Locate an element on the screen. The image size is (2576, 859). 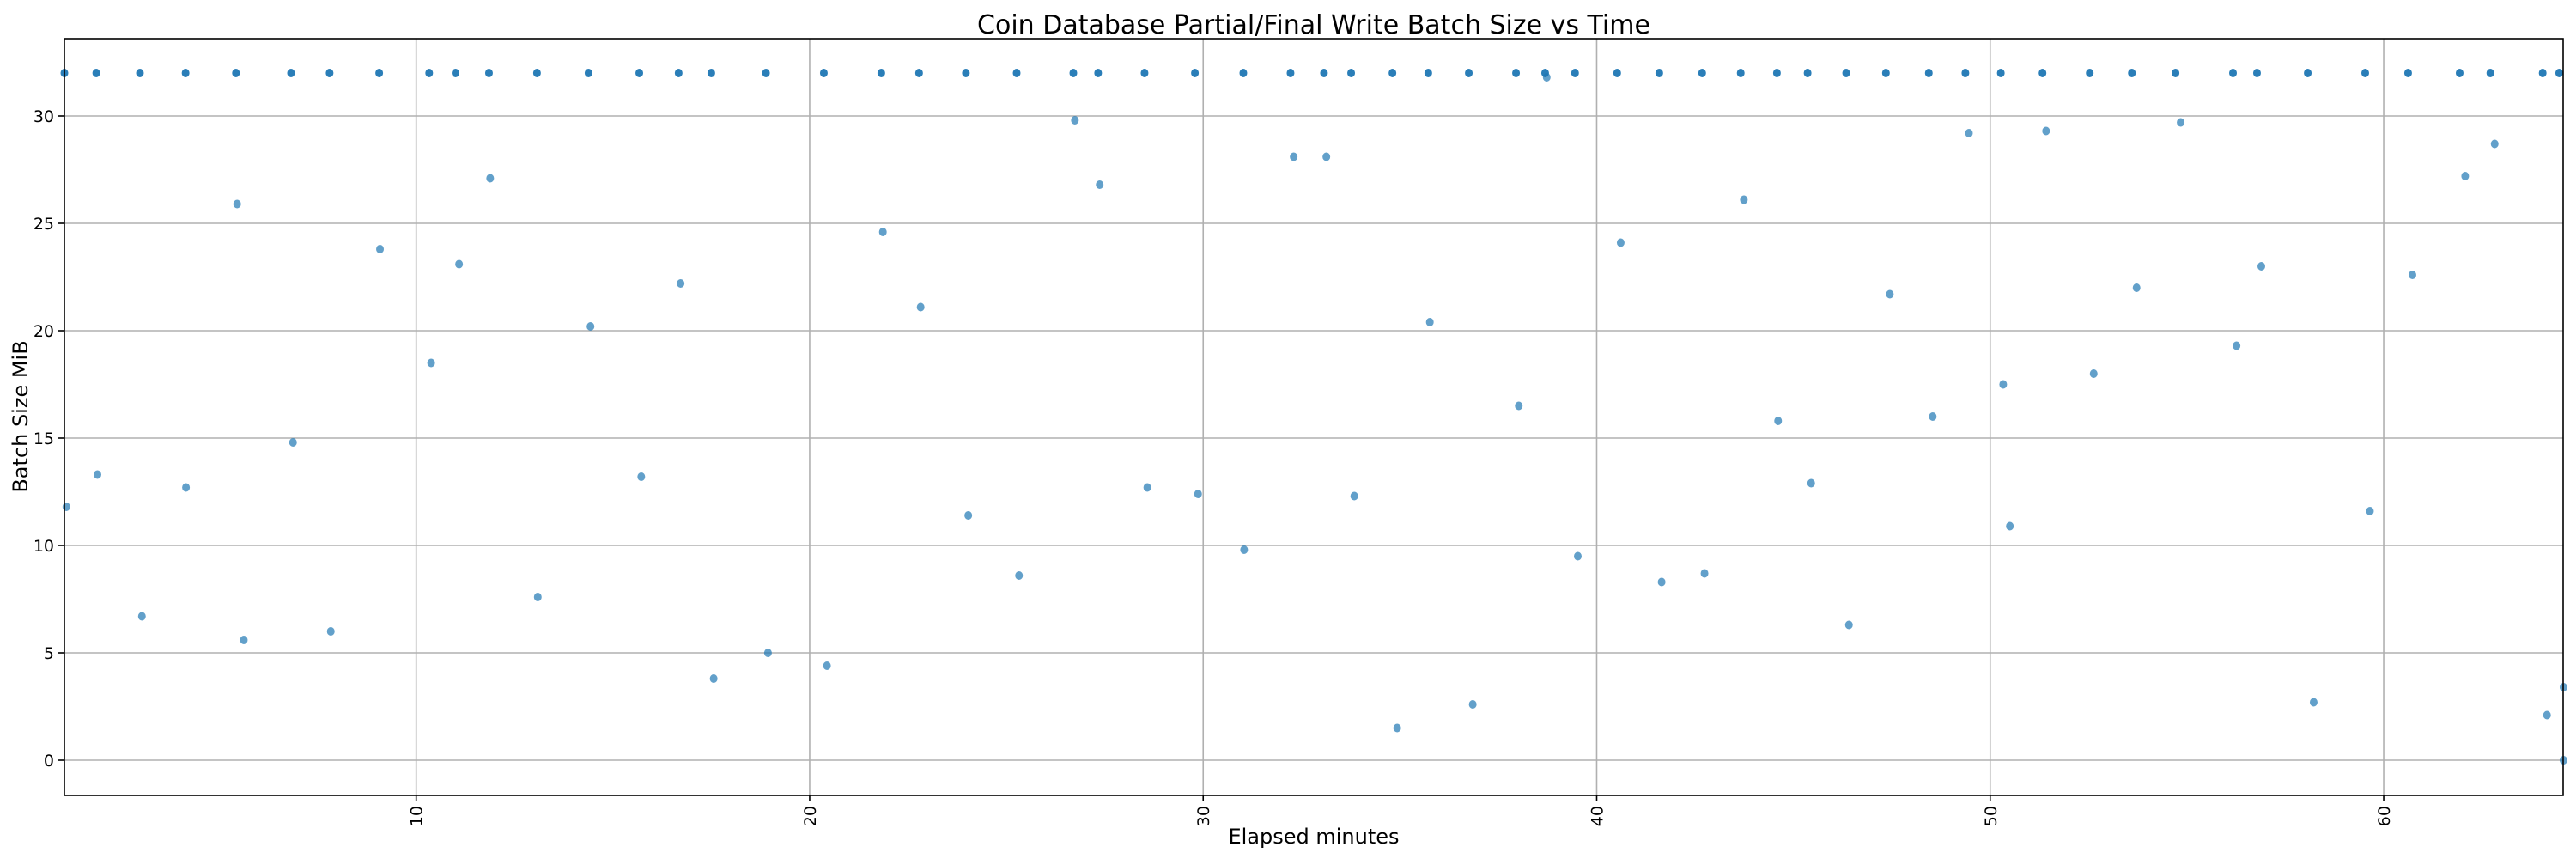
x-tick-label: 50 is located at coordinates (1991, 816).